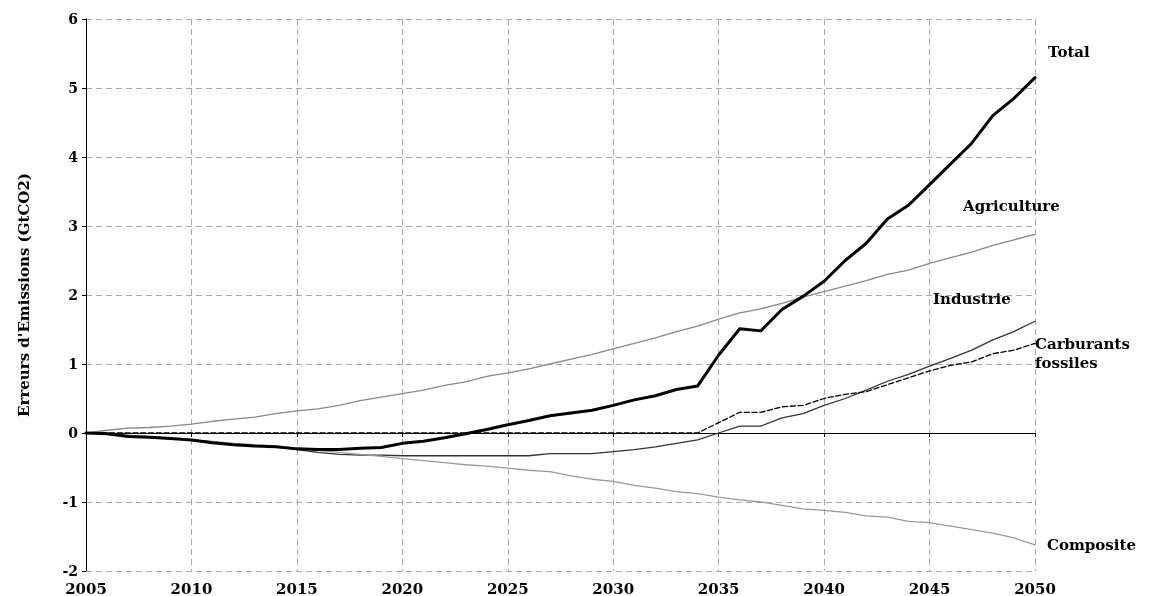 The image size is (1172, 596). What do you see at coordinates (613, 587) in the screenshot?
I see `x-tick-label: 2030` at bounding box center [613, 587].